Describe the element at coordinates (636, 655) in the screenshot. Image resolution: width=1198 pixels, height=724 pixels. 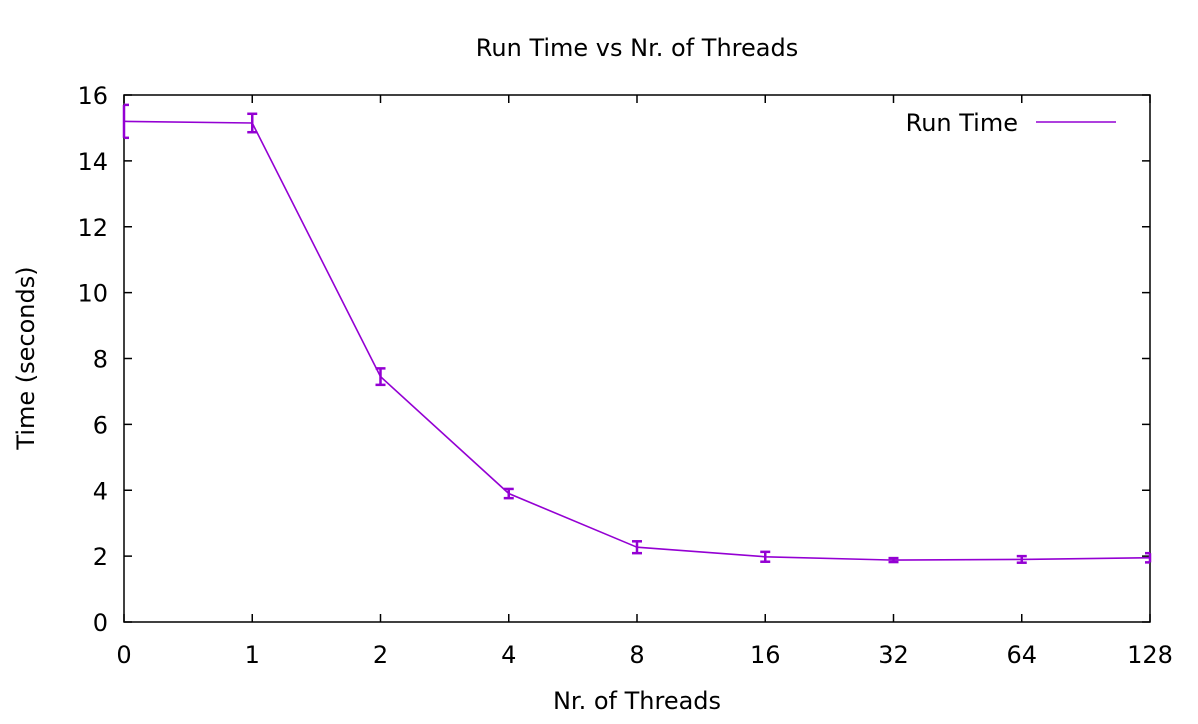
I see `x-tick-label: 8` at that location.